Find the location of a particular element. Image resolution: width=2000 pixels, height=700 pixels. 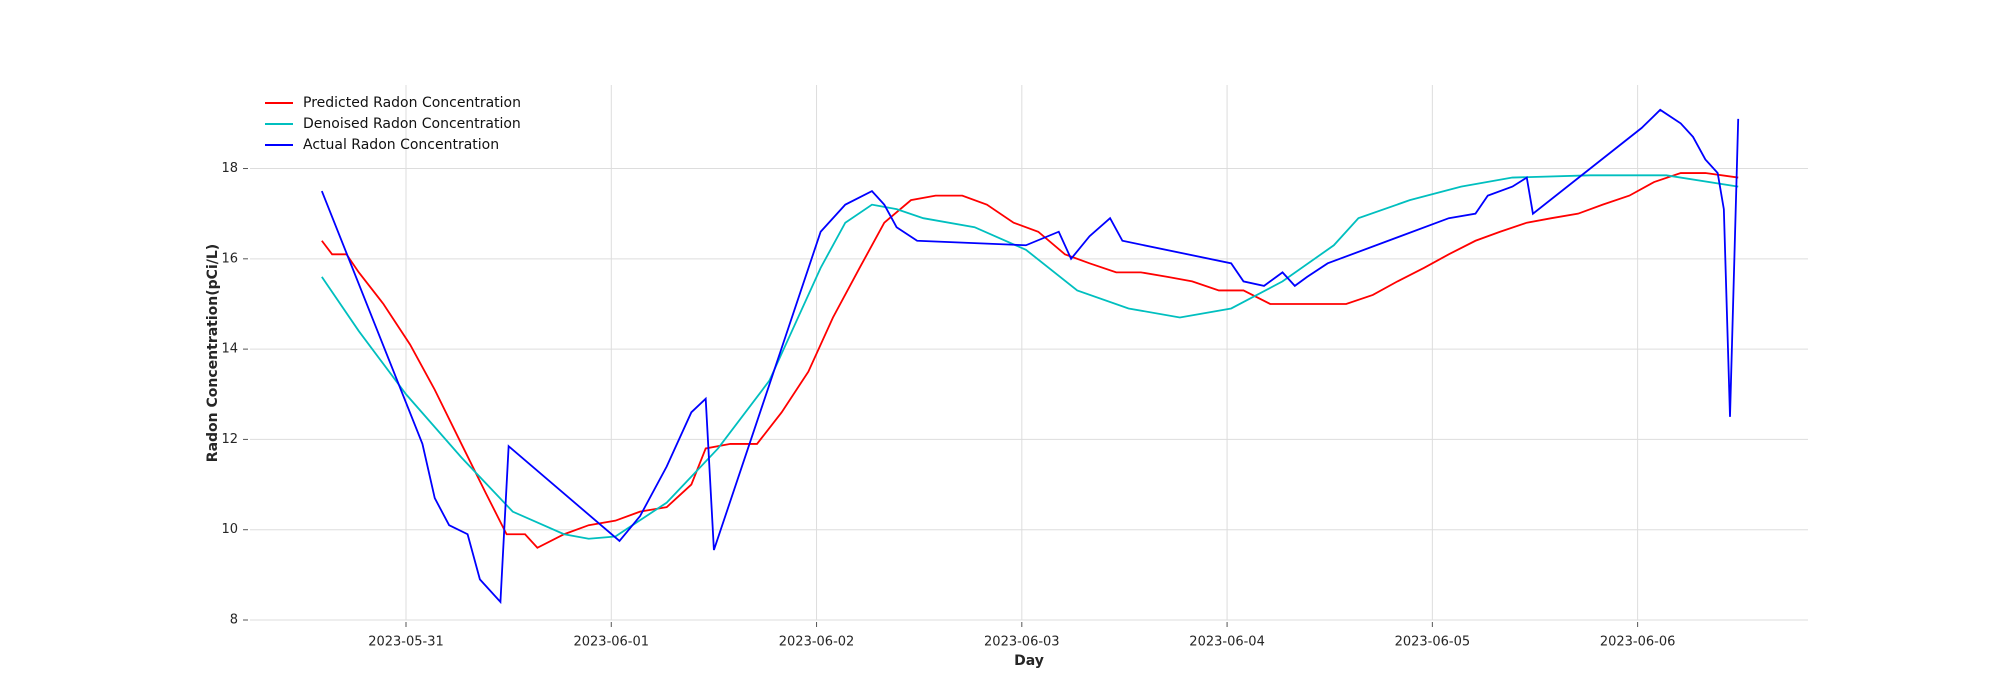

x-tick-label: 2023-06-02 is located at coordinates (817, 642).